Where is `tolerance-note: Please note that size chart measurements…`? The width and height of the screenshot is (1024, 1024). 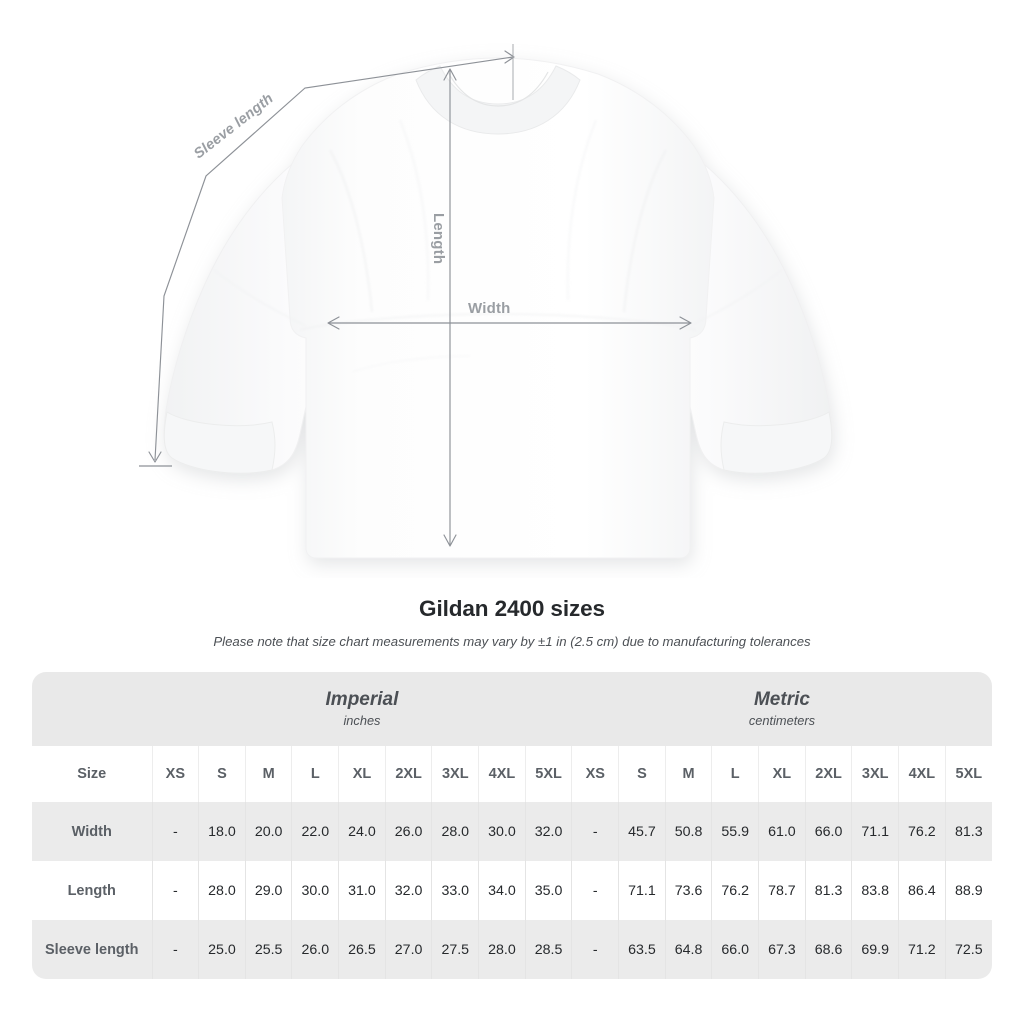 tolerance-note: Please note that size chart measurements… is located at coordinates (512, 641).